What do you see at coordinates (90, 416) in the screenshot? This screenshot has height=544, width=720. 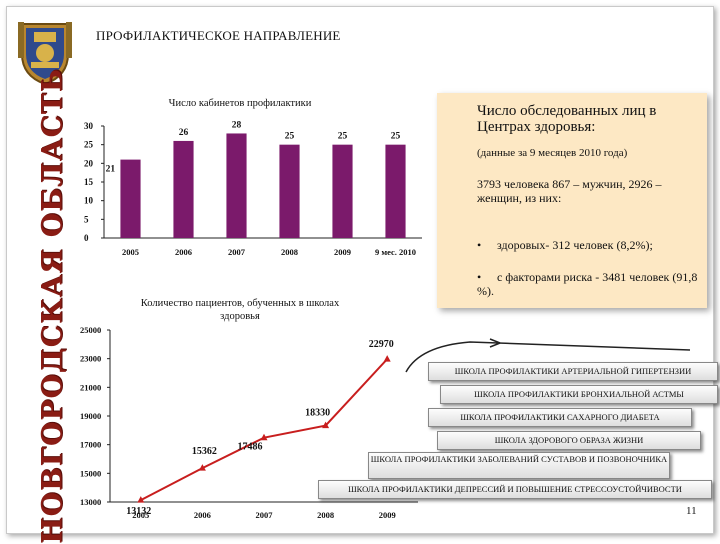 I see `y-tick-label: 19000` at bounding box center [90, 416].